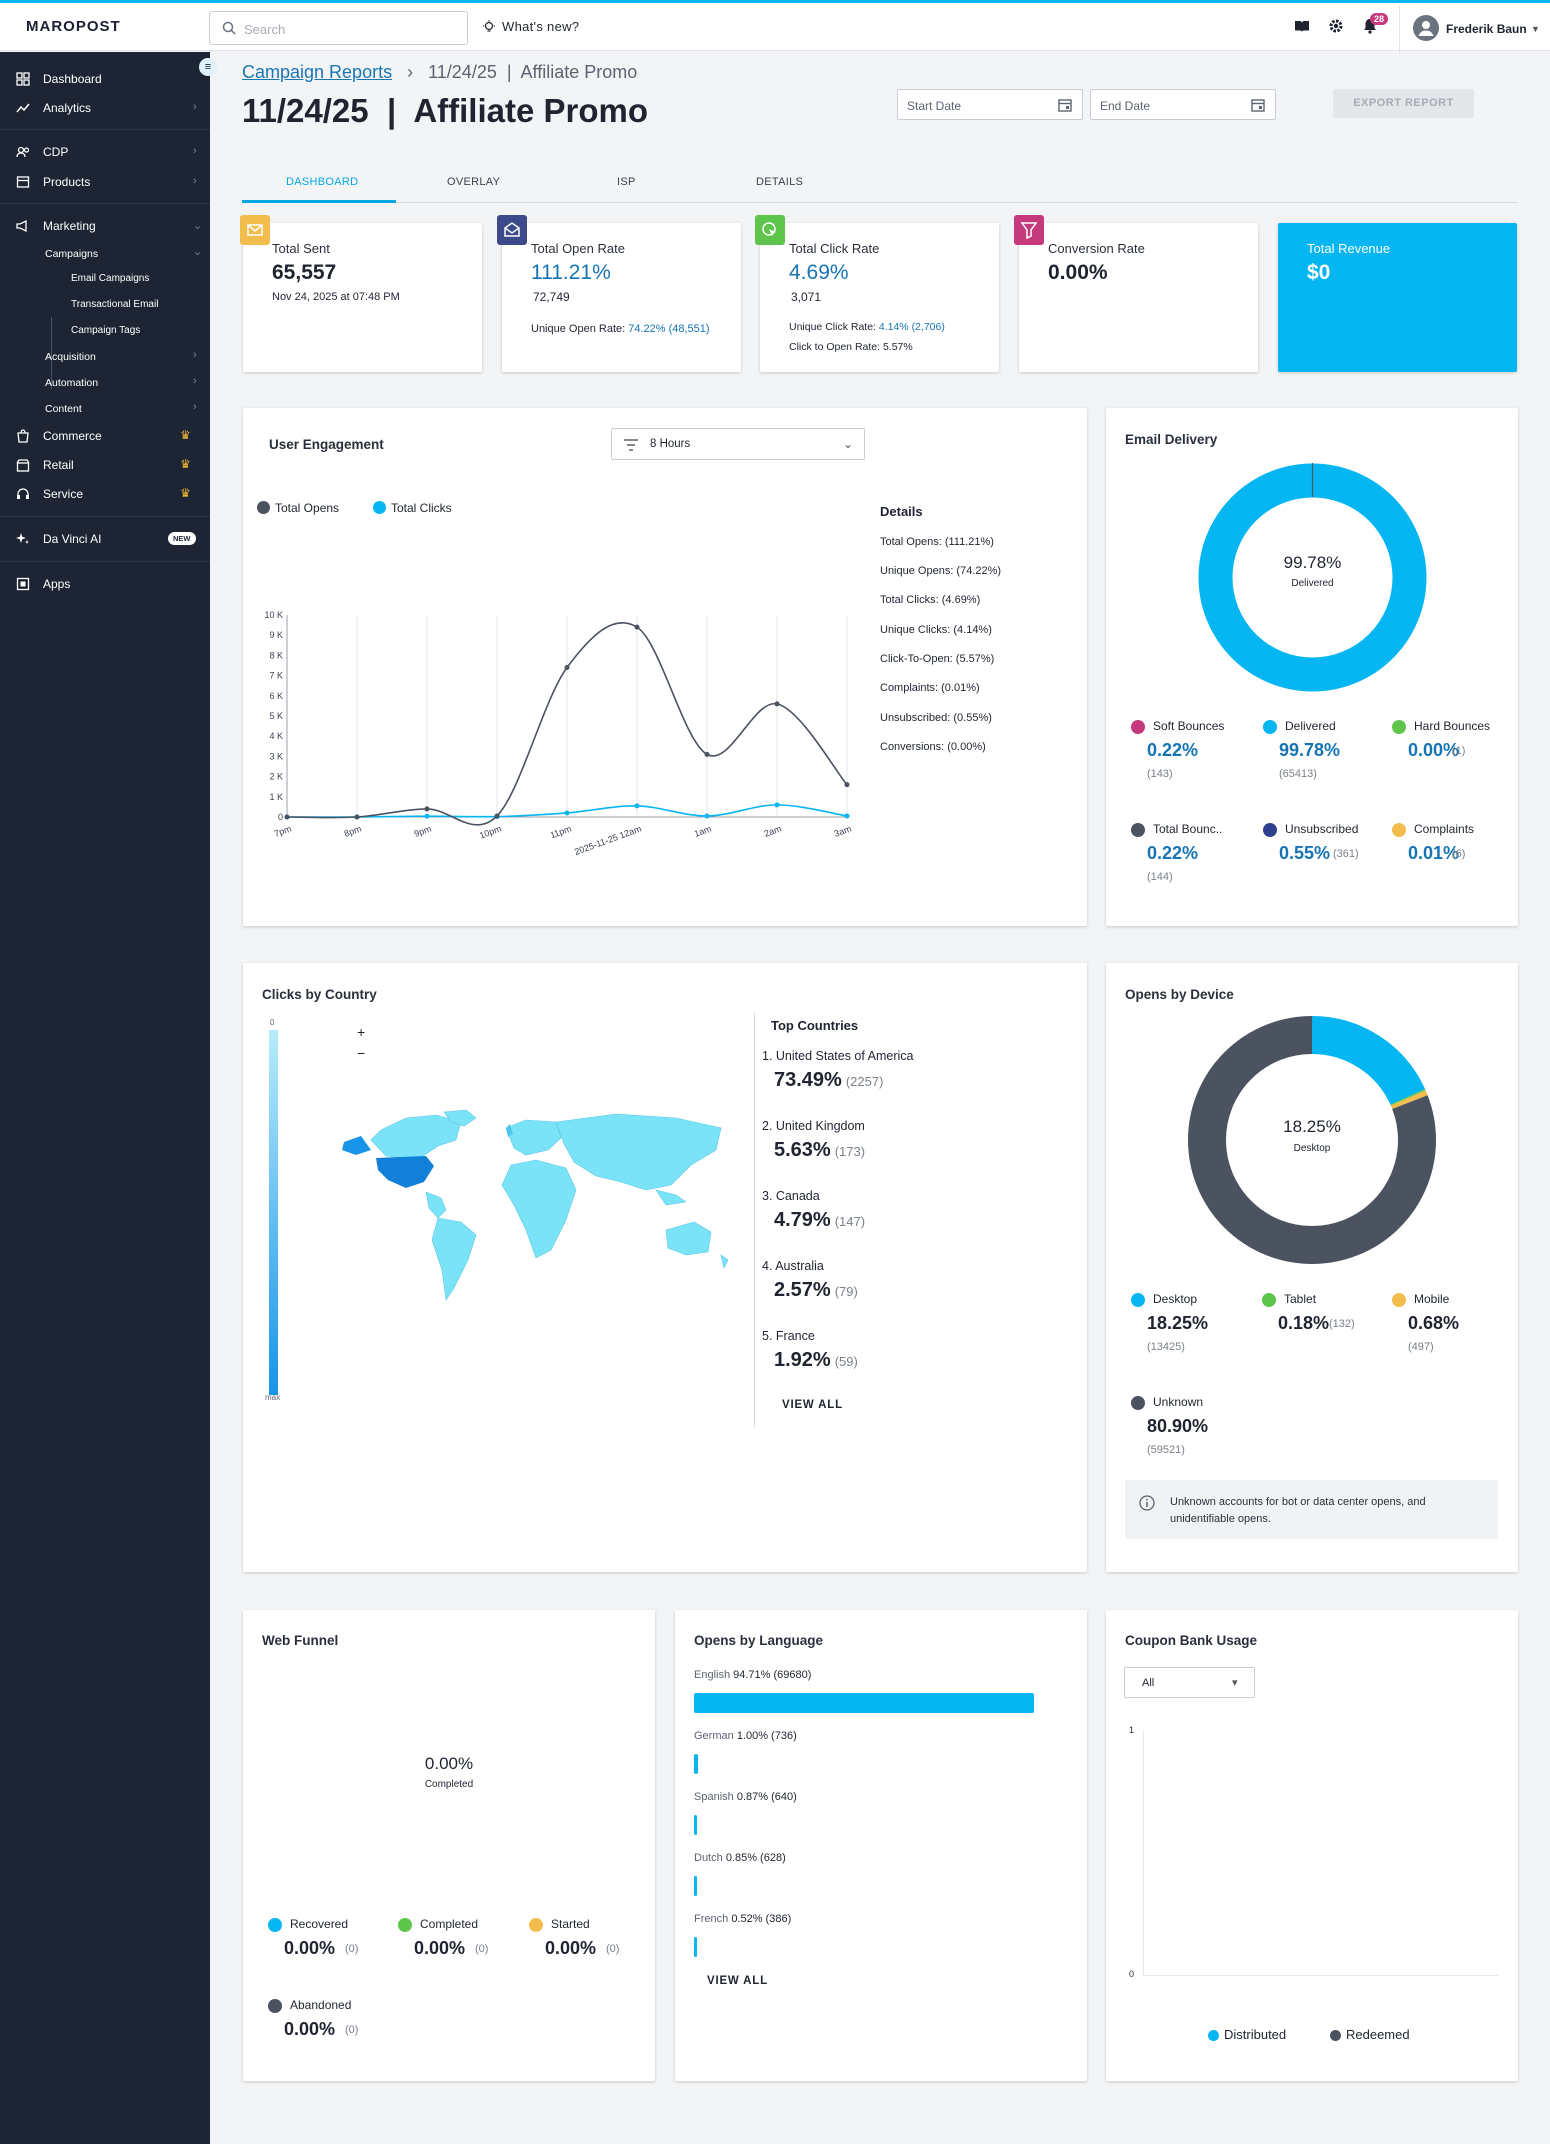 The width and height of the screenshot is (1550, 2144). Describe the element at coordinates (361, 1053) in the screenshot. I see `map-zoom-out-button: −` at that location.